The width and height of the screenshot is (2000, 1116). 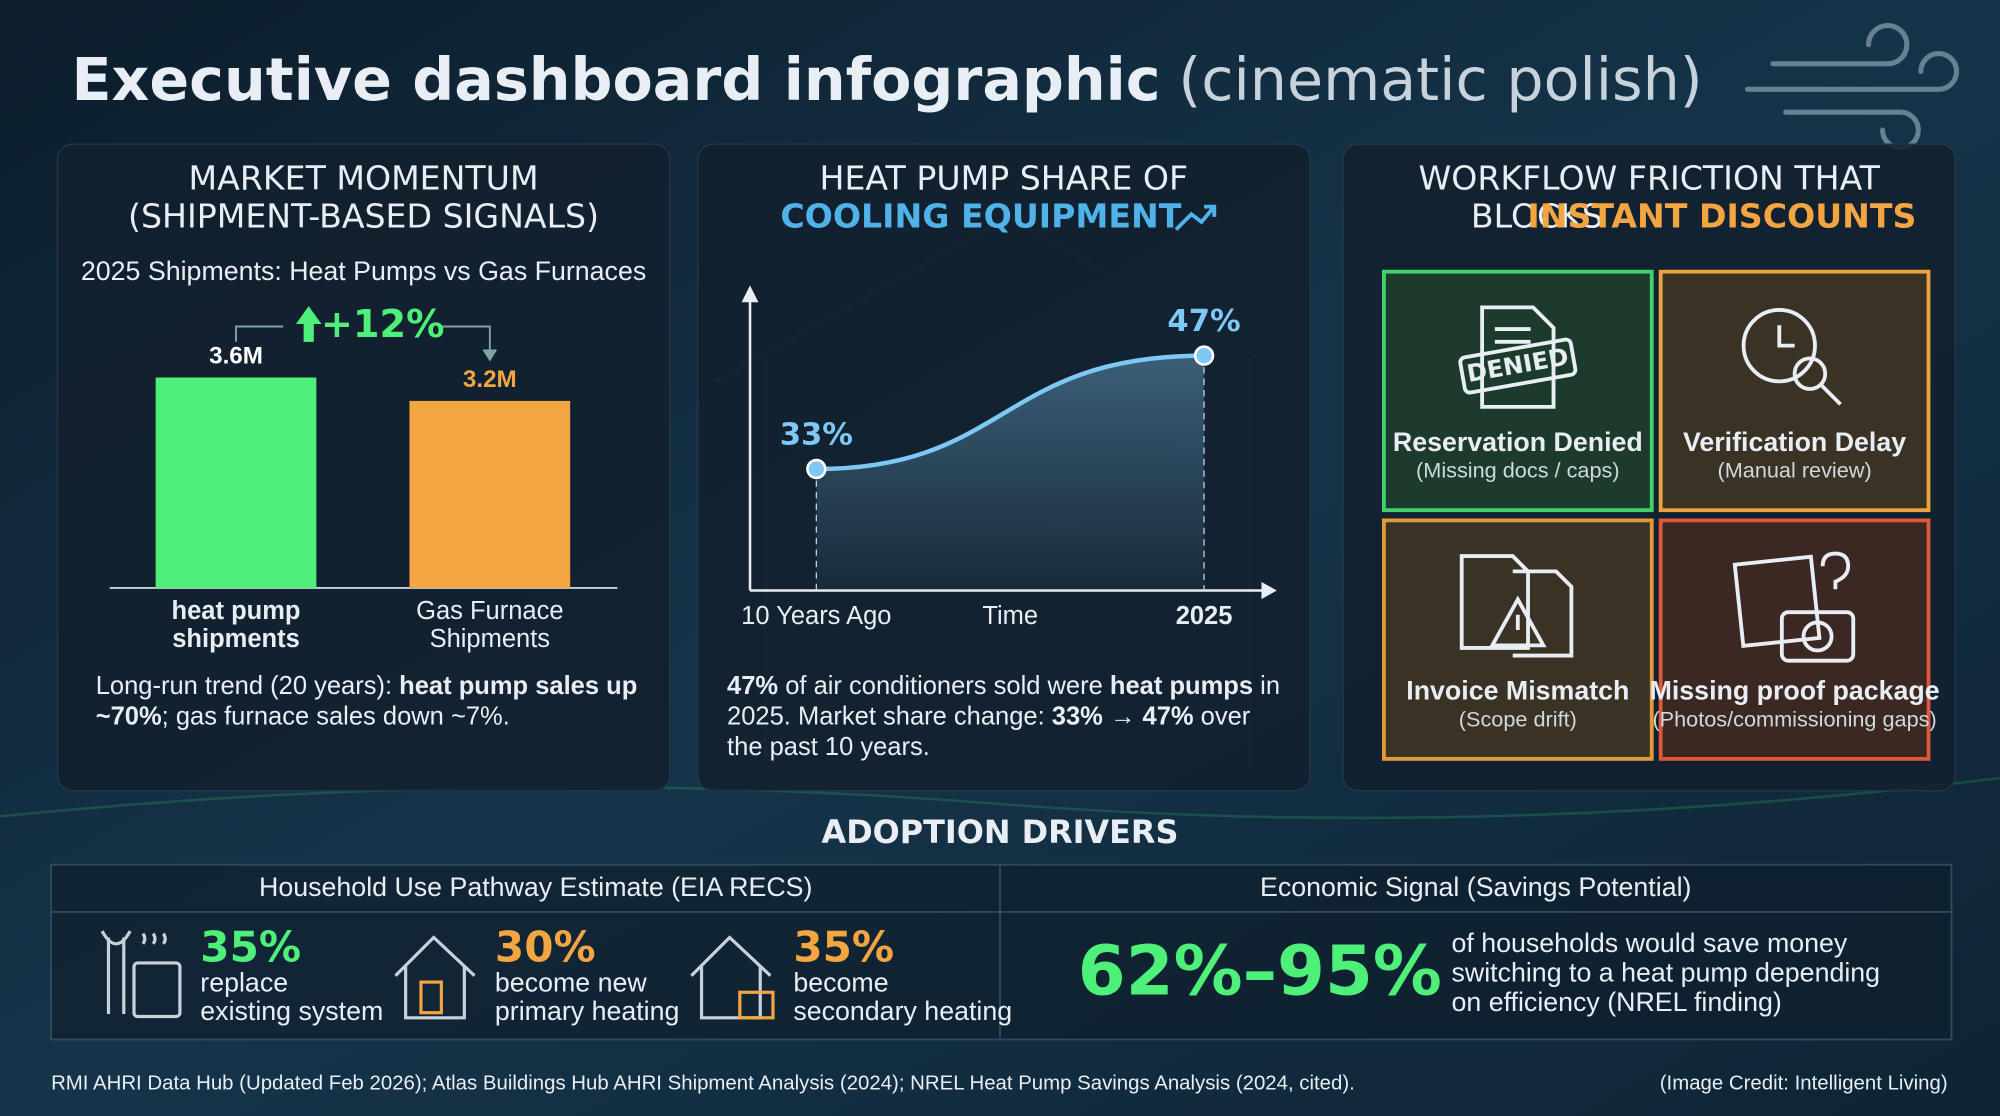 I want to click on value-label: 3.6M, so click(x=236, y=356).